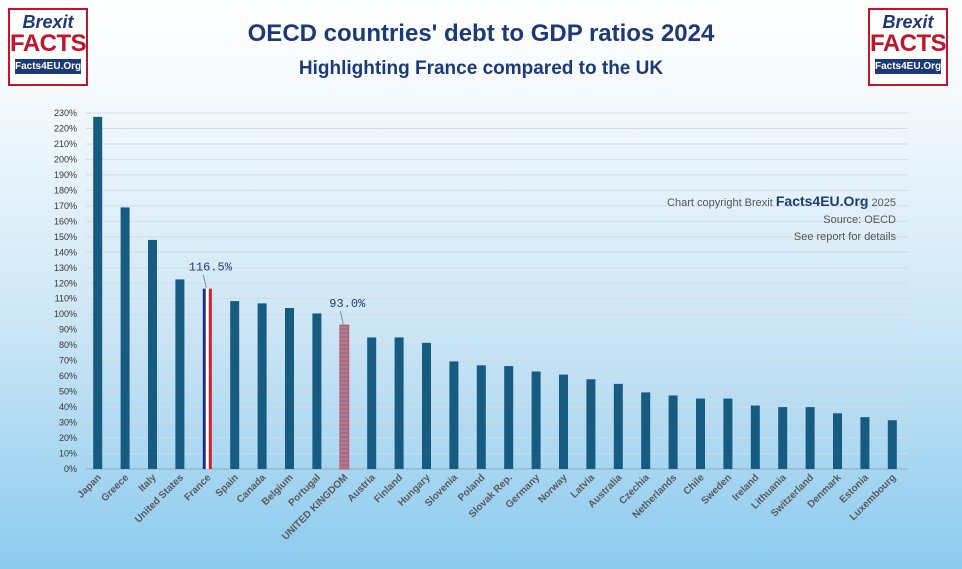  Describe the element at coordinates (65, 221) in the screenshot. I see `y-tick-label: 160%` at that location.